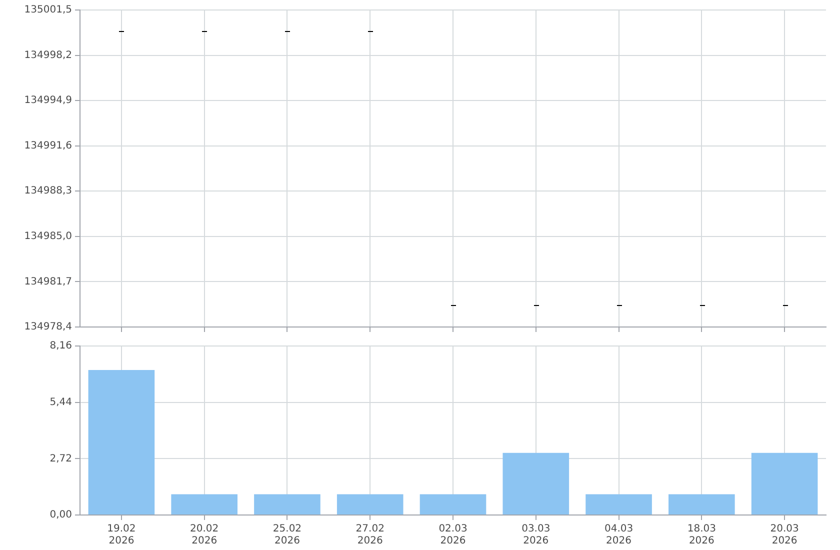 The height and width of the screenshot is (550, 840). Describe the element at coordinates (701, 535) in the screenshot. I see `x-tick-label: 18.03 2026` at that location.